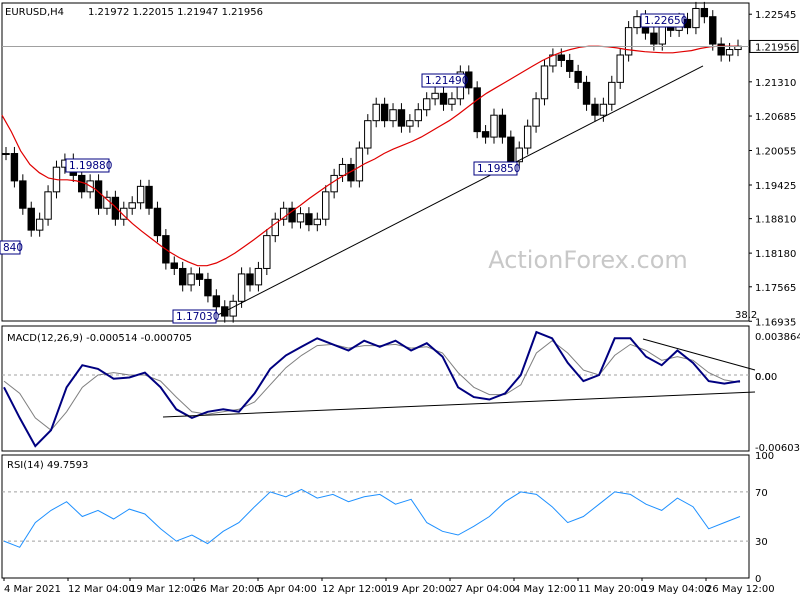  What do you see at coordinates (99, 338) in the screenshot?
I see `macd-header: MACD(12,26,9) -0.000514 -0.000705` at bounding box center [99, 338].